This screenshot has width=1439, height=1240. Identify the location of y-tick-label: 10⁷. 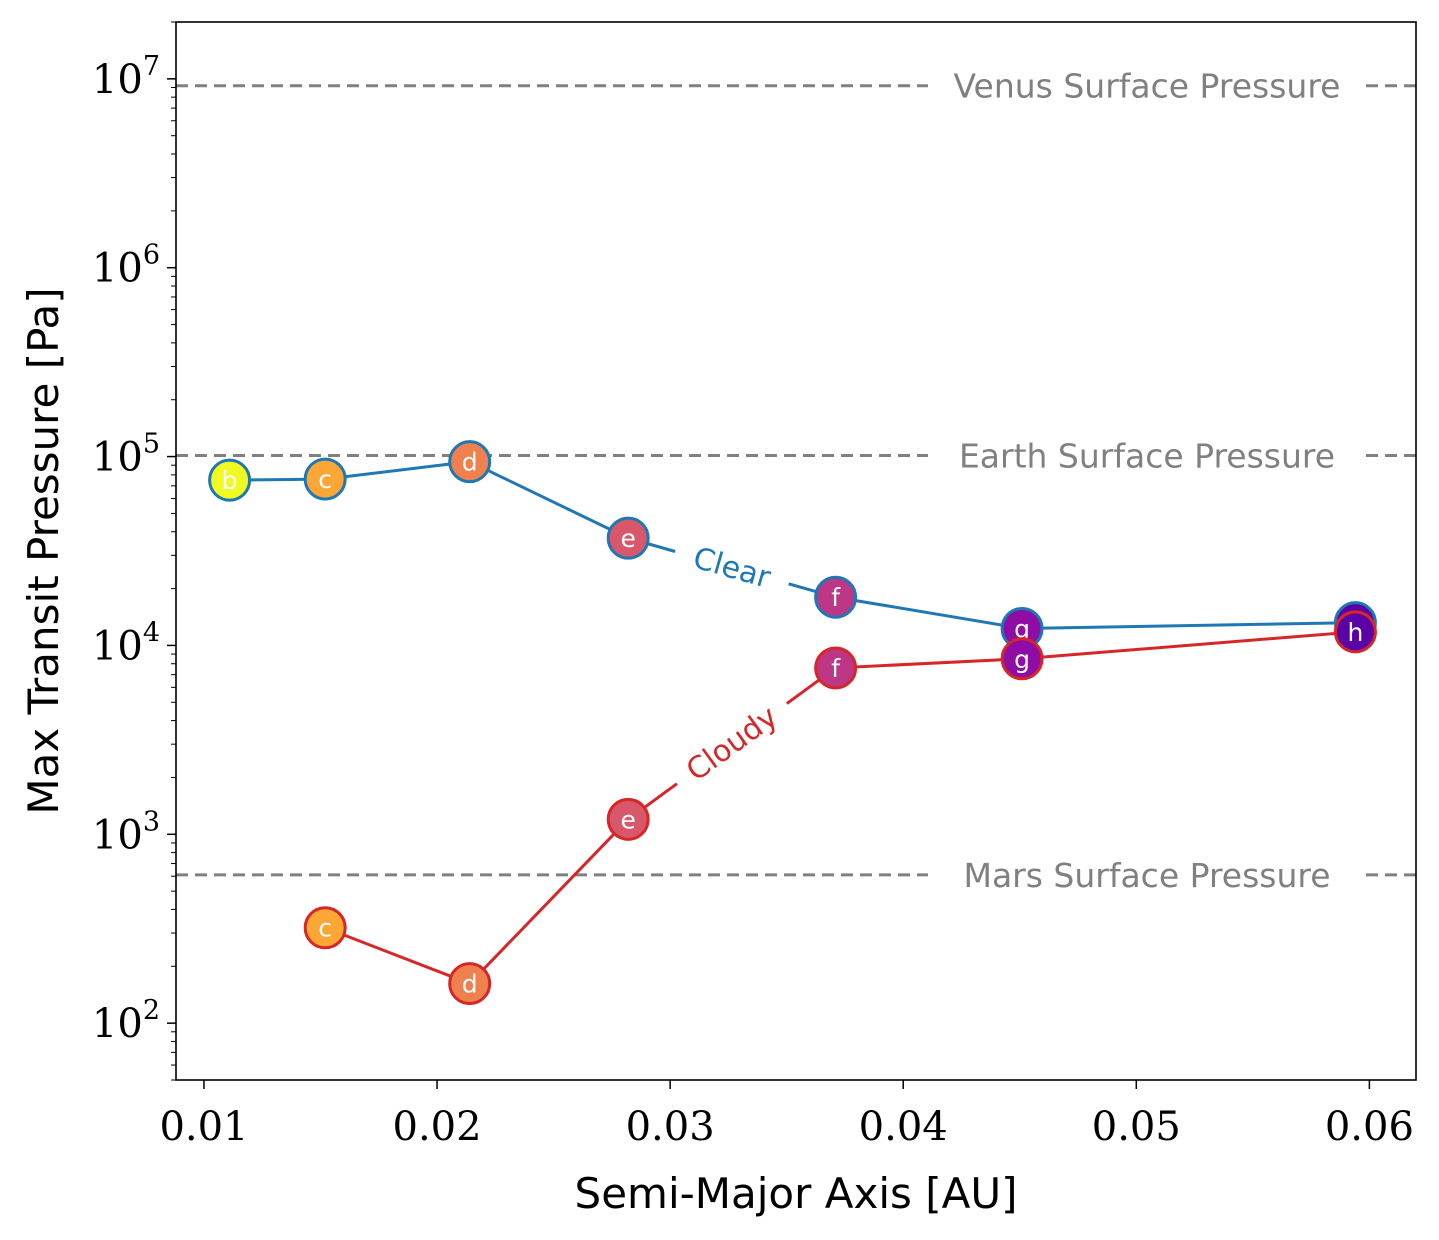
(126, 77).